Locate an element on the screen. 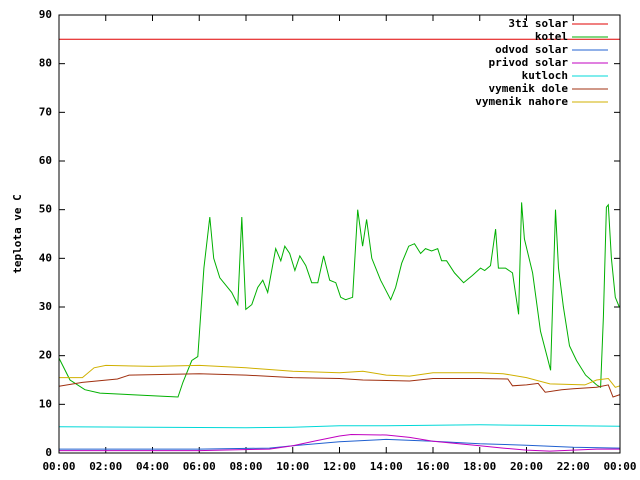  x-tick-label: 10:00 is located at coordinates (292, 466).